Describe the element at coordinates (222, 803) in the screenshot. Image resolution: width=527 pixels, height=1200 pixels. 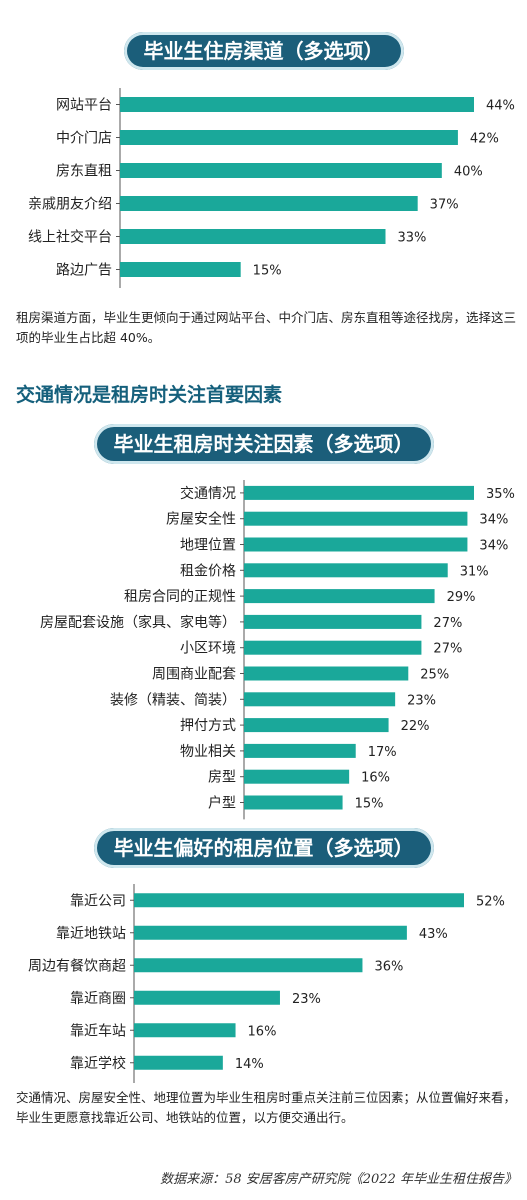
I see `category-label: 户型` at that location.